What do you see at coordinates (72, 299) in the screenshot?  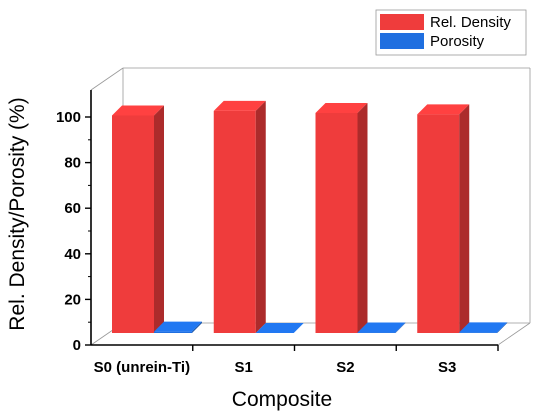 I see `y-tick-label: 20` at bounding box center [72, 299].